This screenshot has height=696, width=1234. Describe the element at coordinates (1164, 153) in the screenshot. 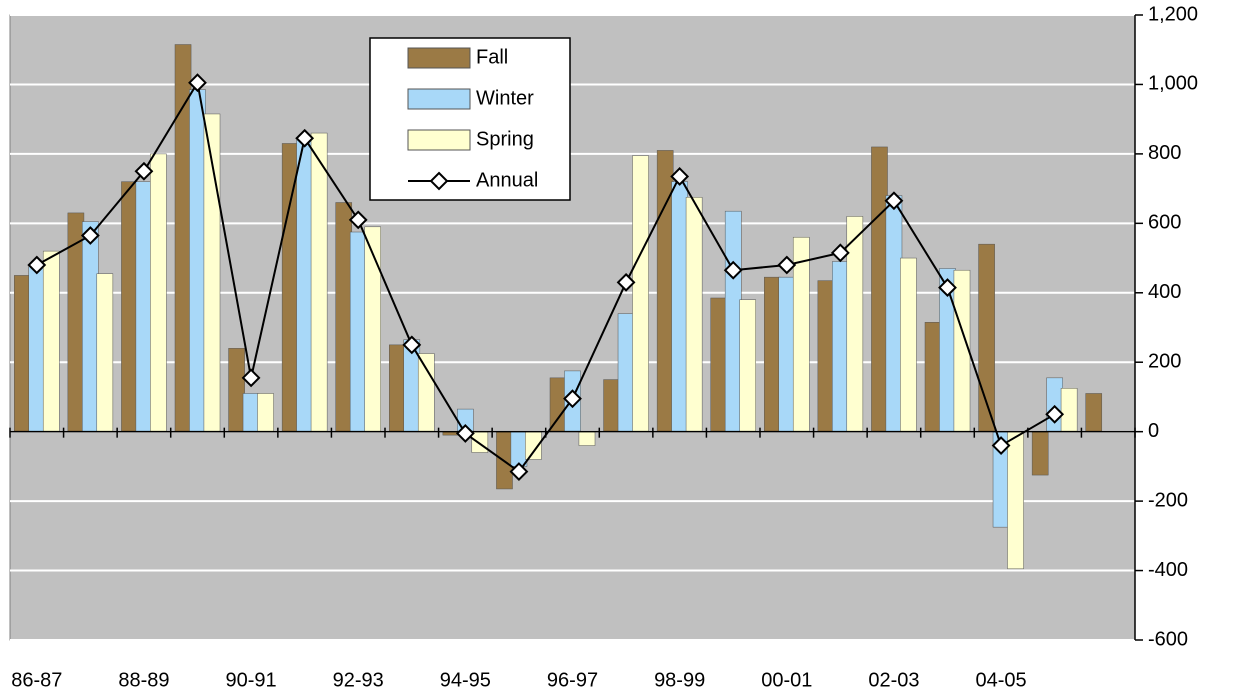

I see `y-tick-label: 800` at that location.